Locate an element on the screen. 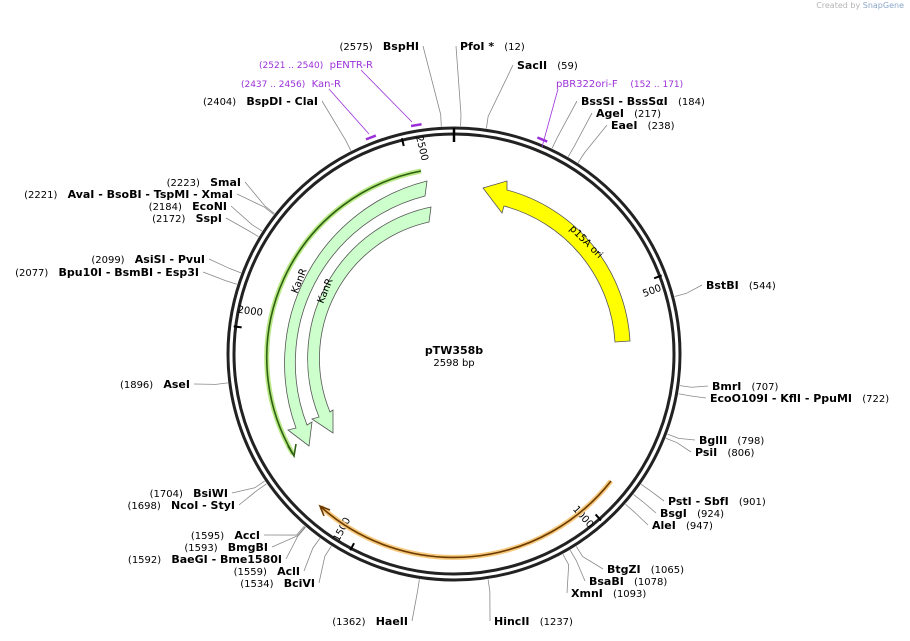 This screenshot has width=910, height=641. site-name: EcoNI is located at coordinates (209, 206).